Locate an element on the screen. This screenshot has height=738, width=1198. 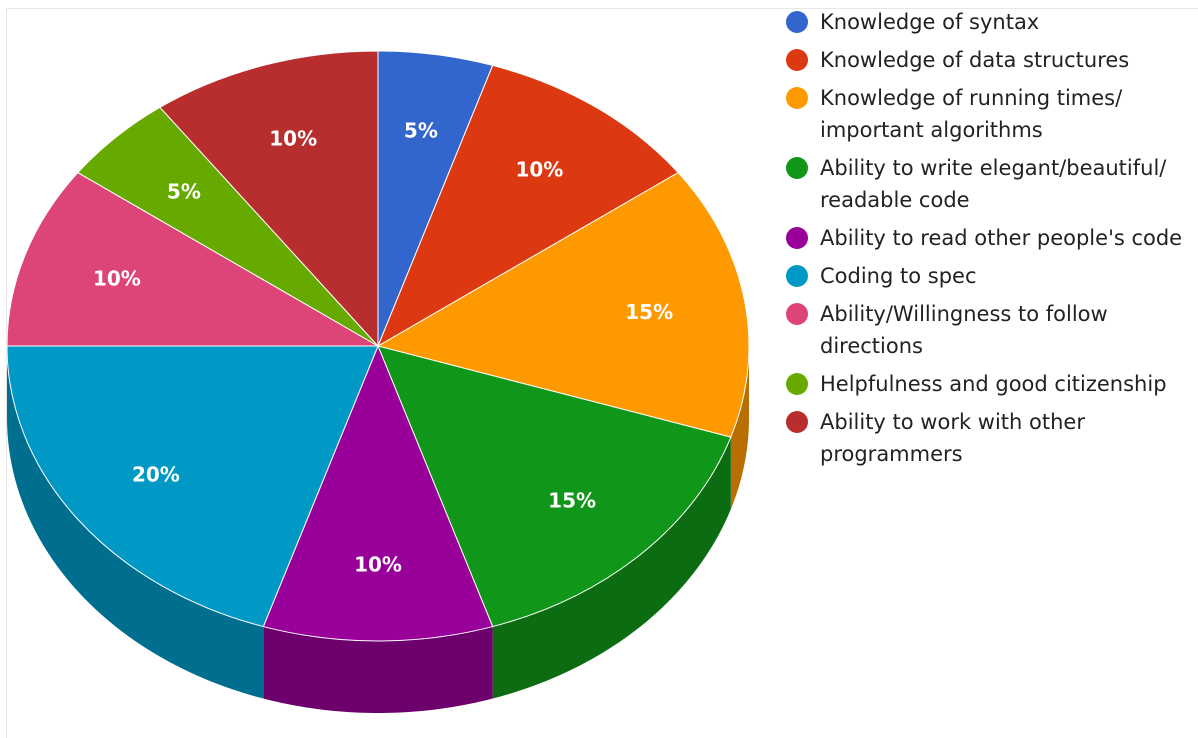
data-label-7: 10% is located at coordinates (117, 279).